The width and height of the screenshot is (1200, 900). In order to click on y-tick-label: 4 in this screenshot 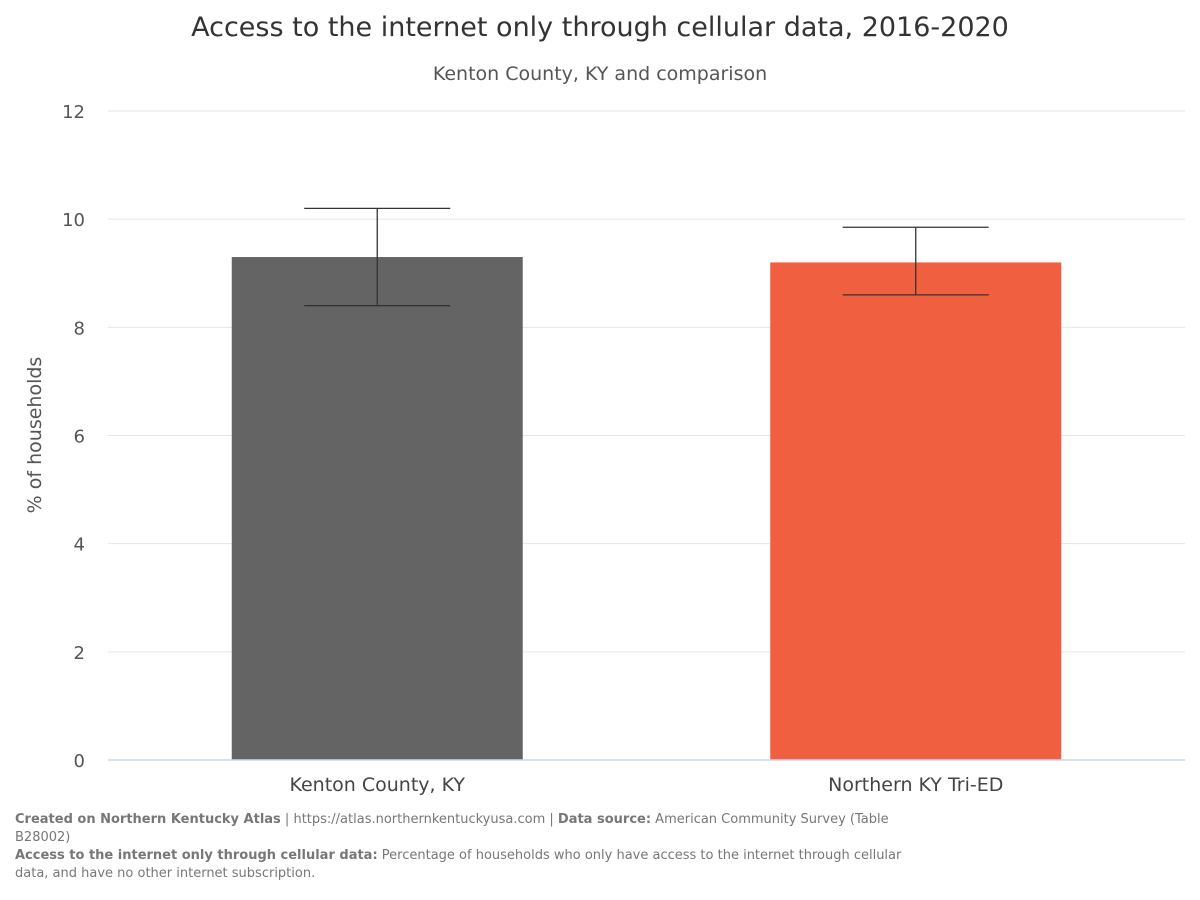, I will do `click(79, 545)`.